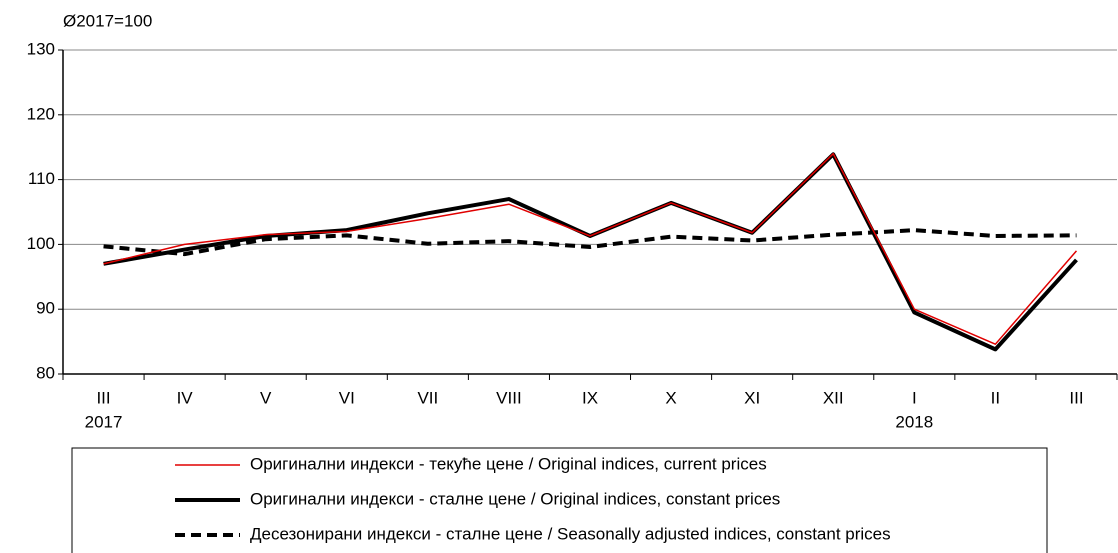 Image resolution: width=1118 pixels, height=553 pixels. I want to click on y-tick-label: 120, so click(41, 113).